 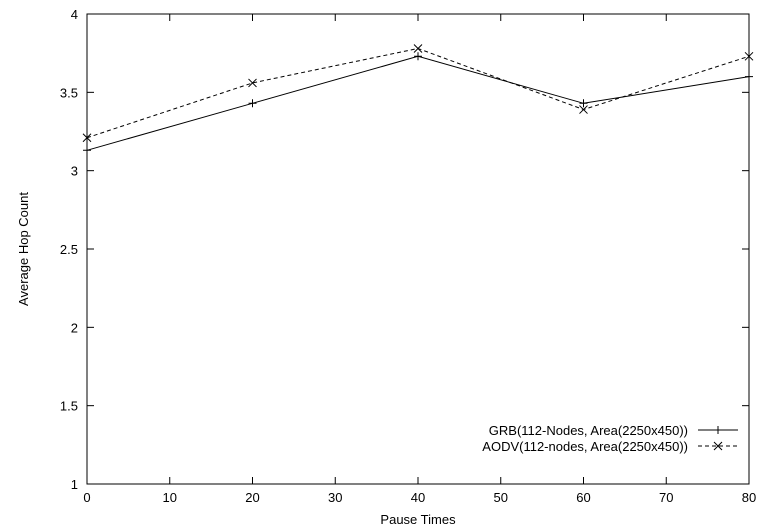 I want to click on x-axis-label: Pause Times, so click(x=418, y=519).